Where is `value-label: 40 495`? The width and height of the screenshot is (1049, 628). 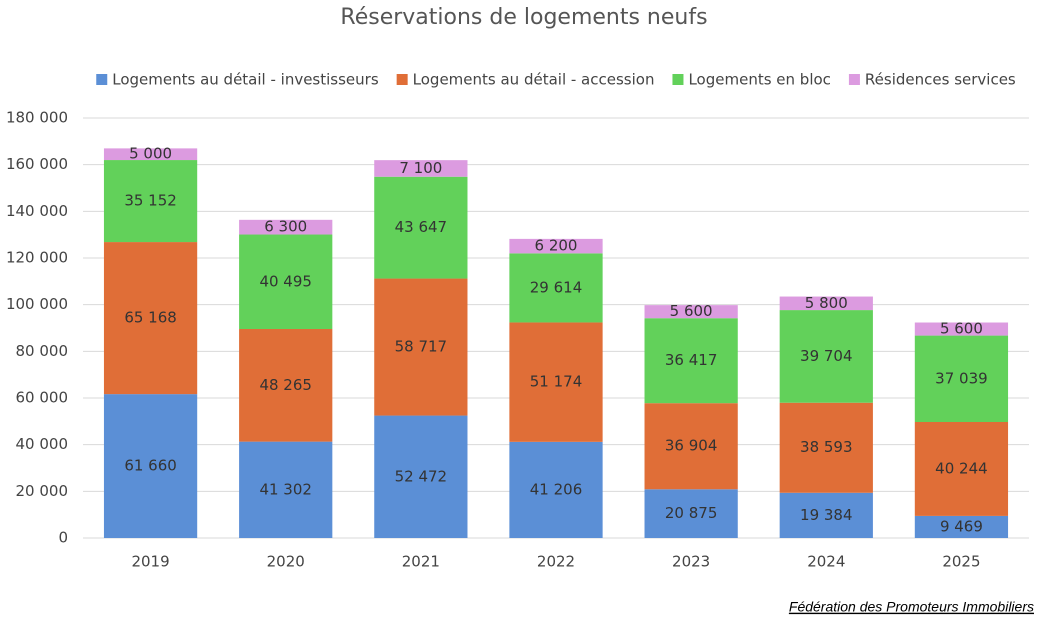
value-label: 40 495 is located at coordinates (285, 281).